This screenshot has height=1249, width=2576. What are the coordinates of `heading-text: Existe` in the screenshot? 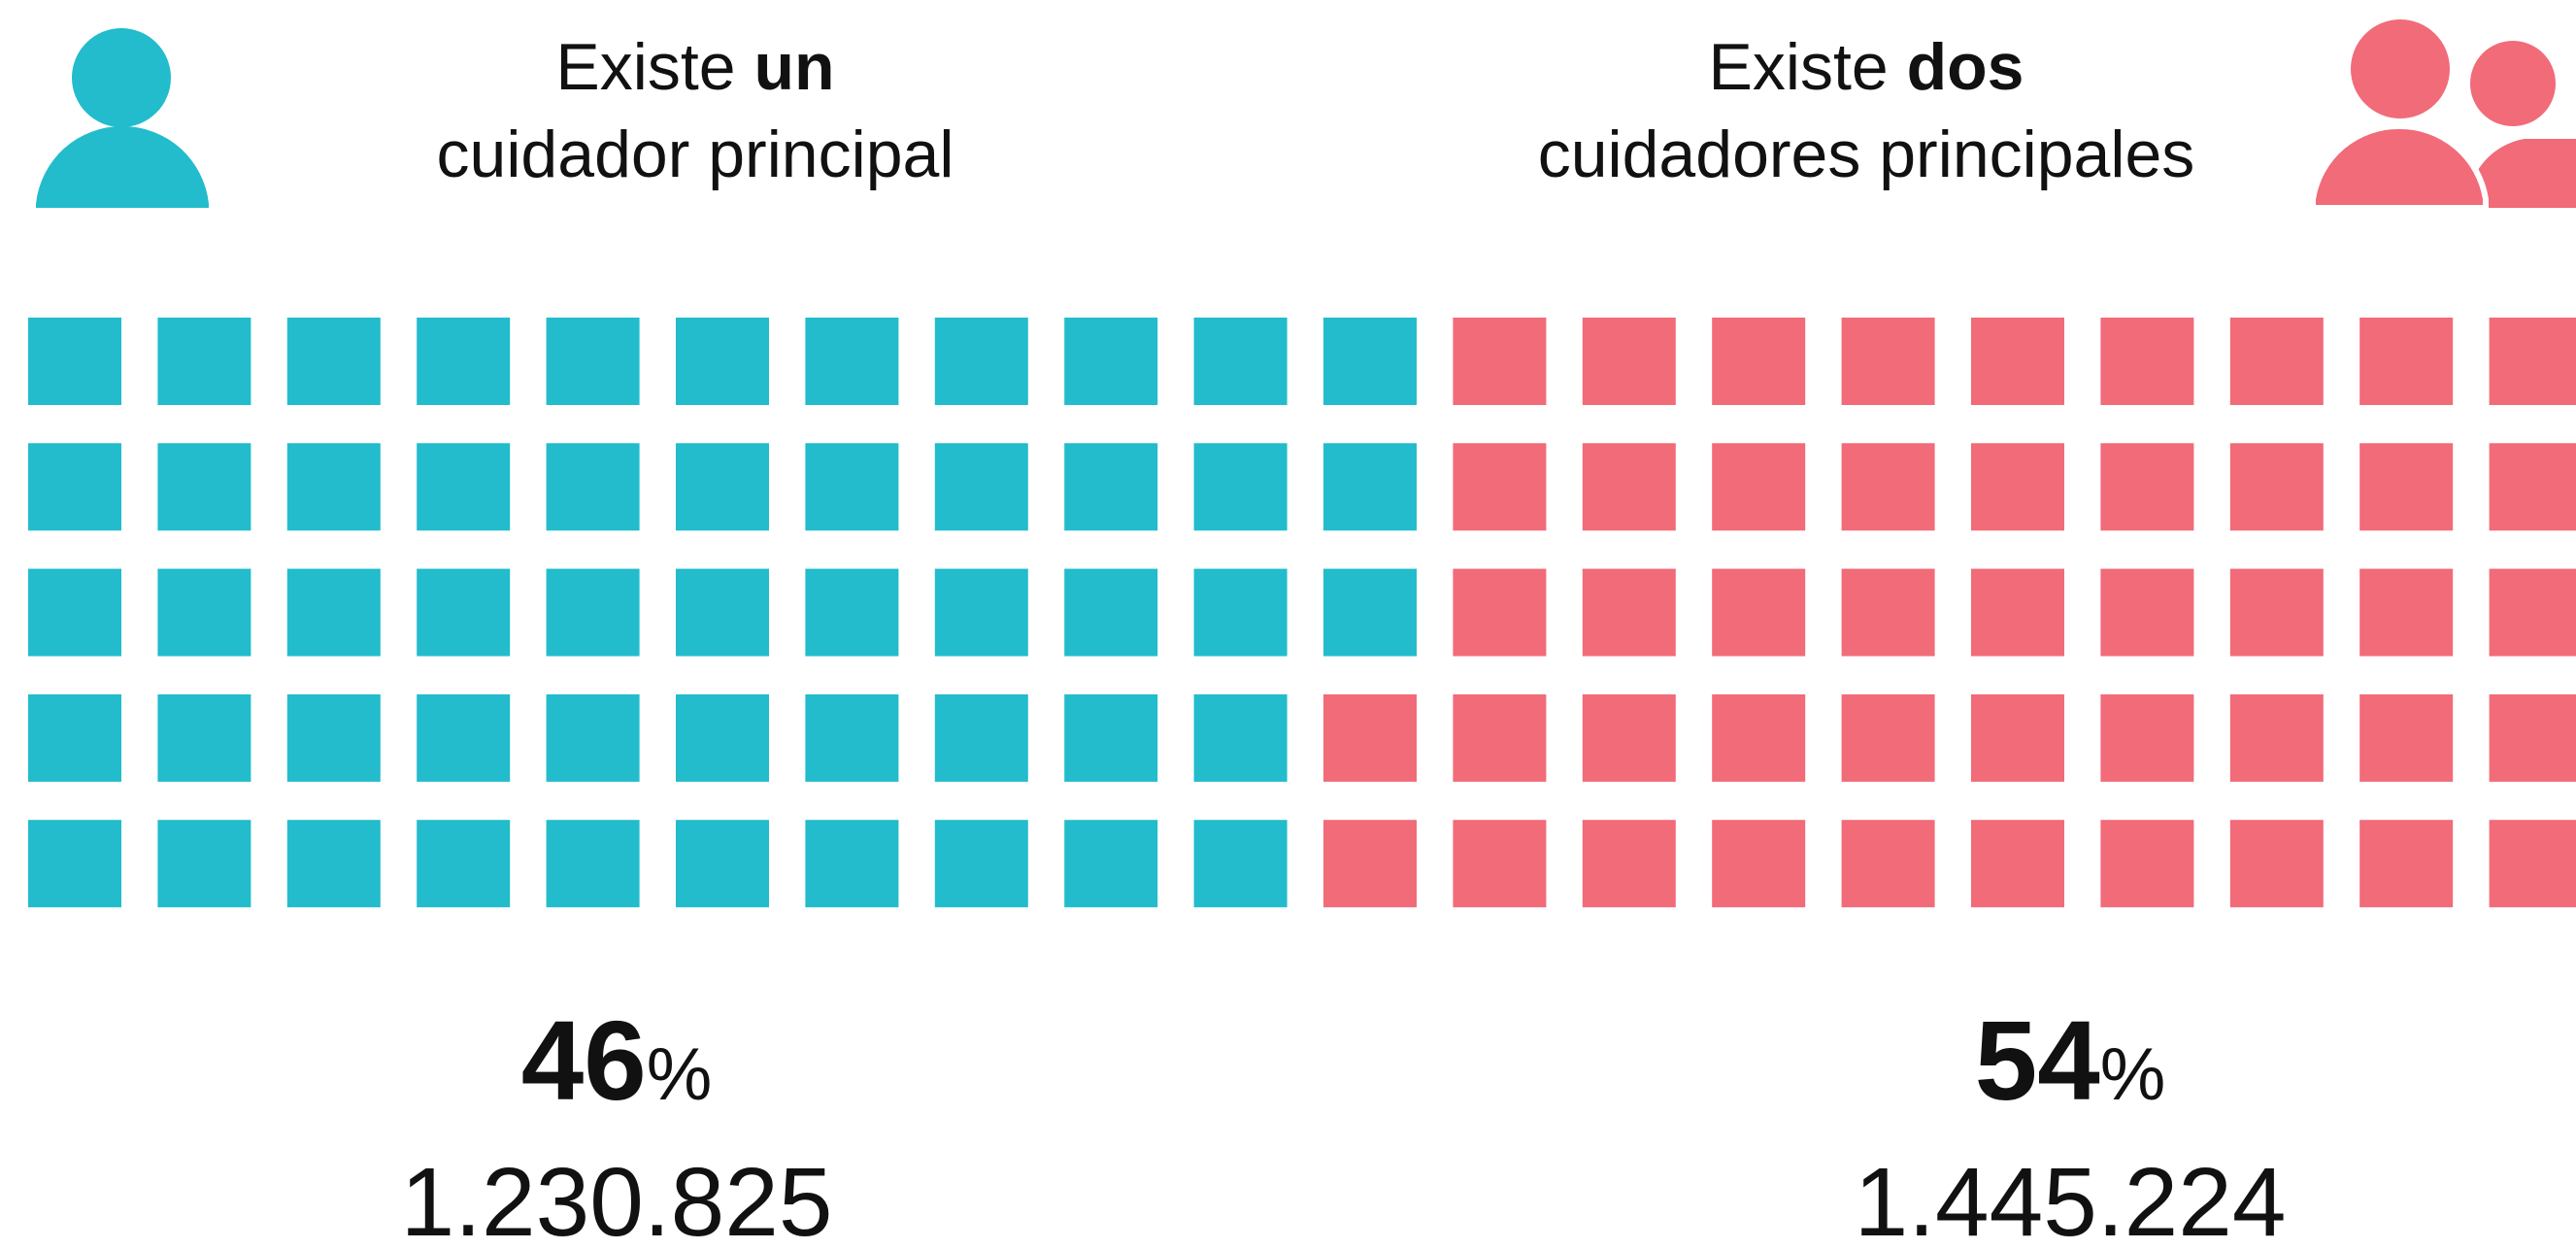 It's located at (1808, 67).